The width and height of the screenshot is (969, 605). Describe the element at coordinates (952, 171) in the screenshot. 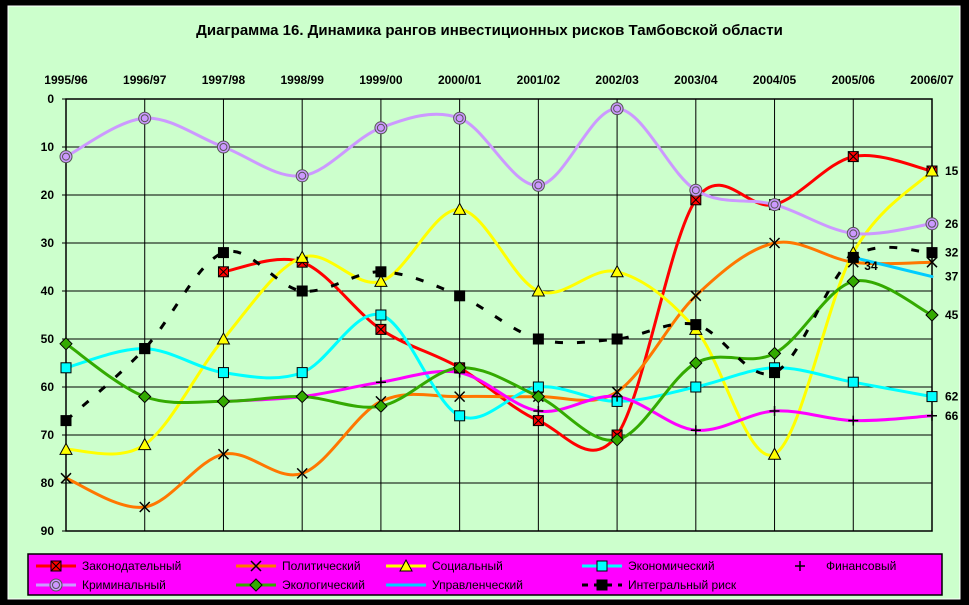

I see `data-label: 15` at that location.